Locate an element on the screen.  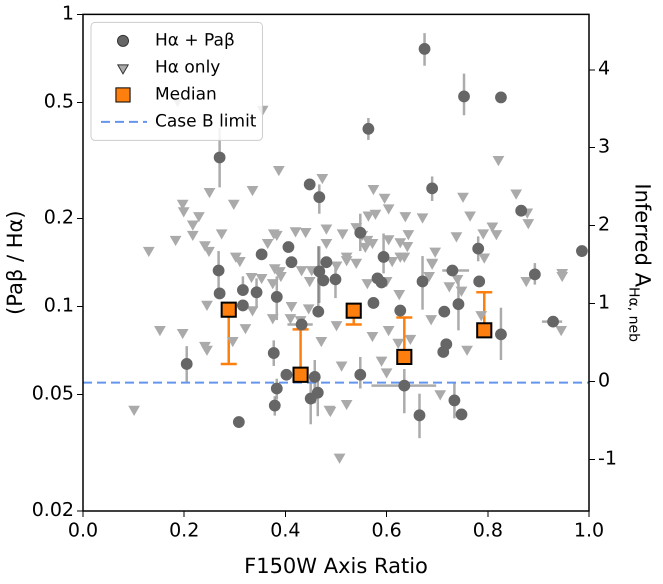
y2-tick-label: 0 is located at coordinates (604, 381).